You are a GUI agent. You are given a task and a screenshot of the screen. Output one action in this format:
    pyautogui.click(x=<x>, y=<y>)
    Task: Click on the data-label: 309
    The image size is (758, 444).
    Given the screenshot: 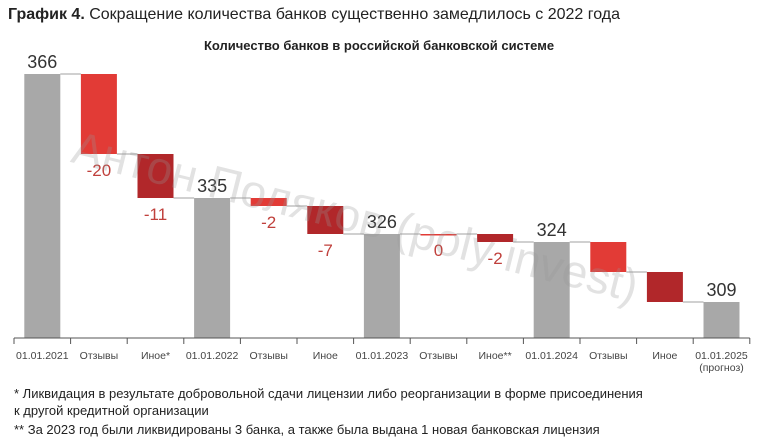 What is the action you would take?
    pyautogui.click(x=721, y=290)
    